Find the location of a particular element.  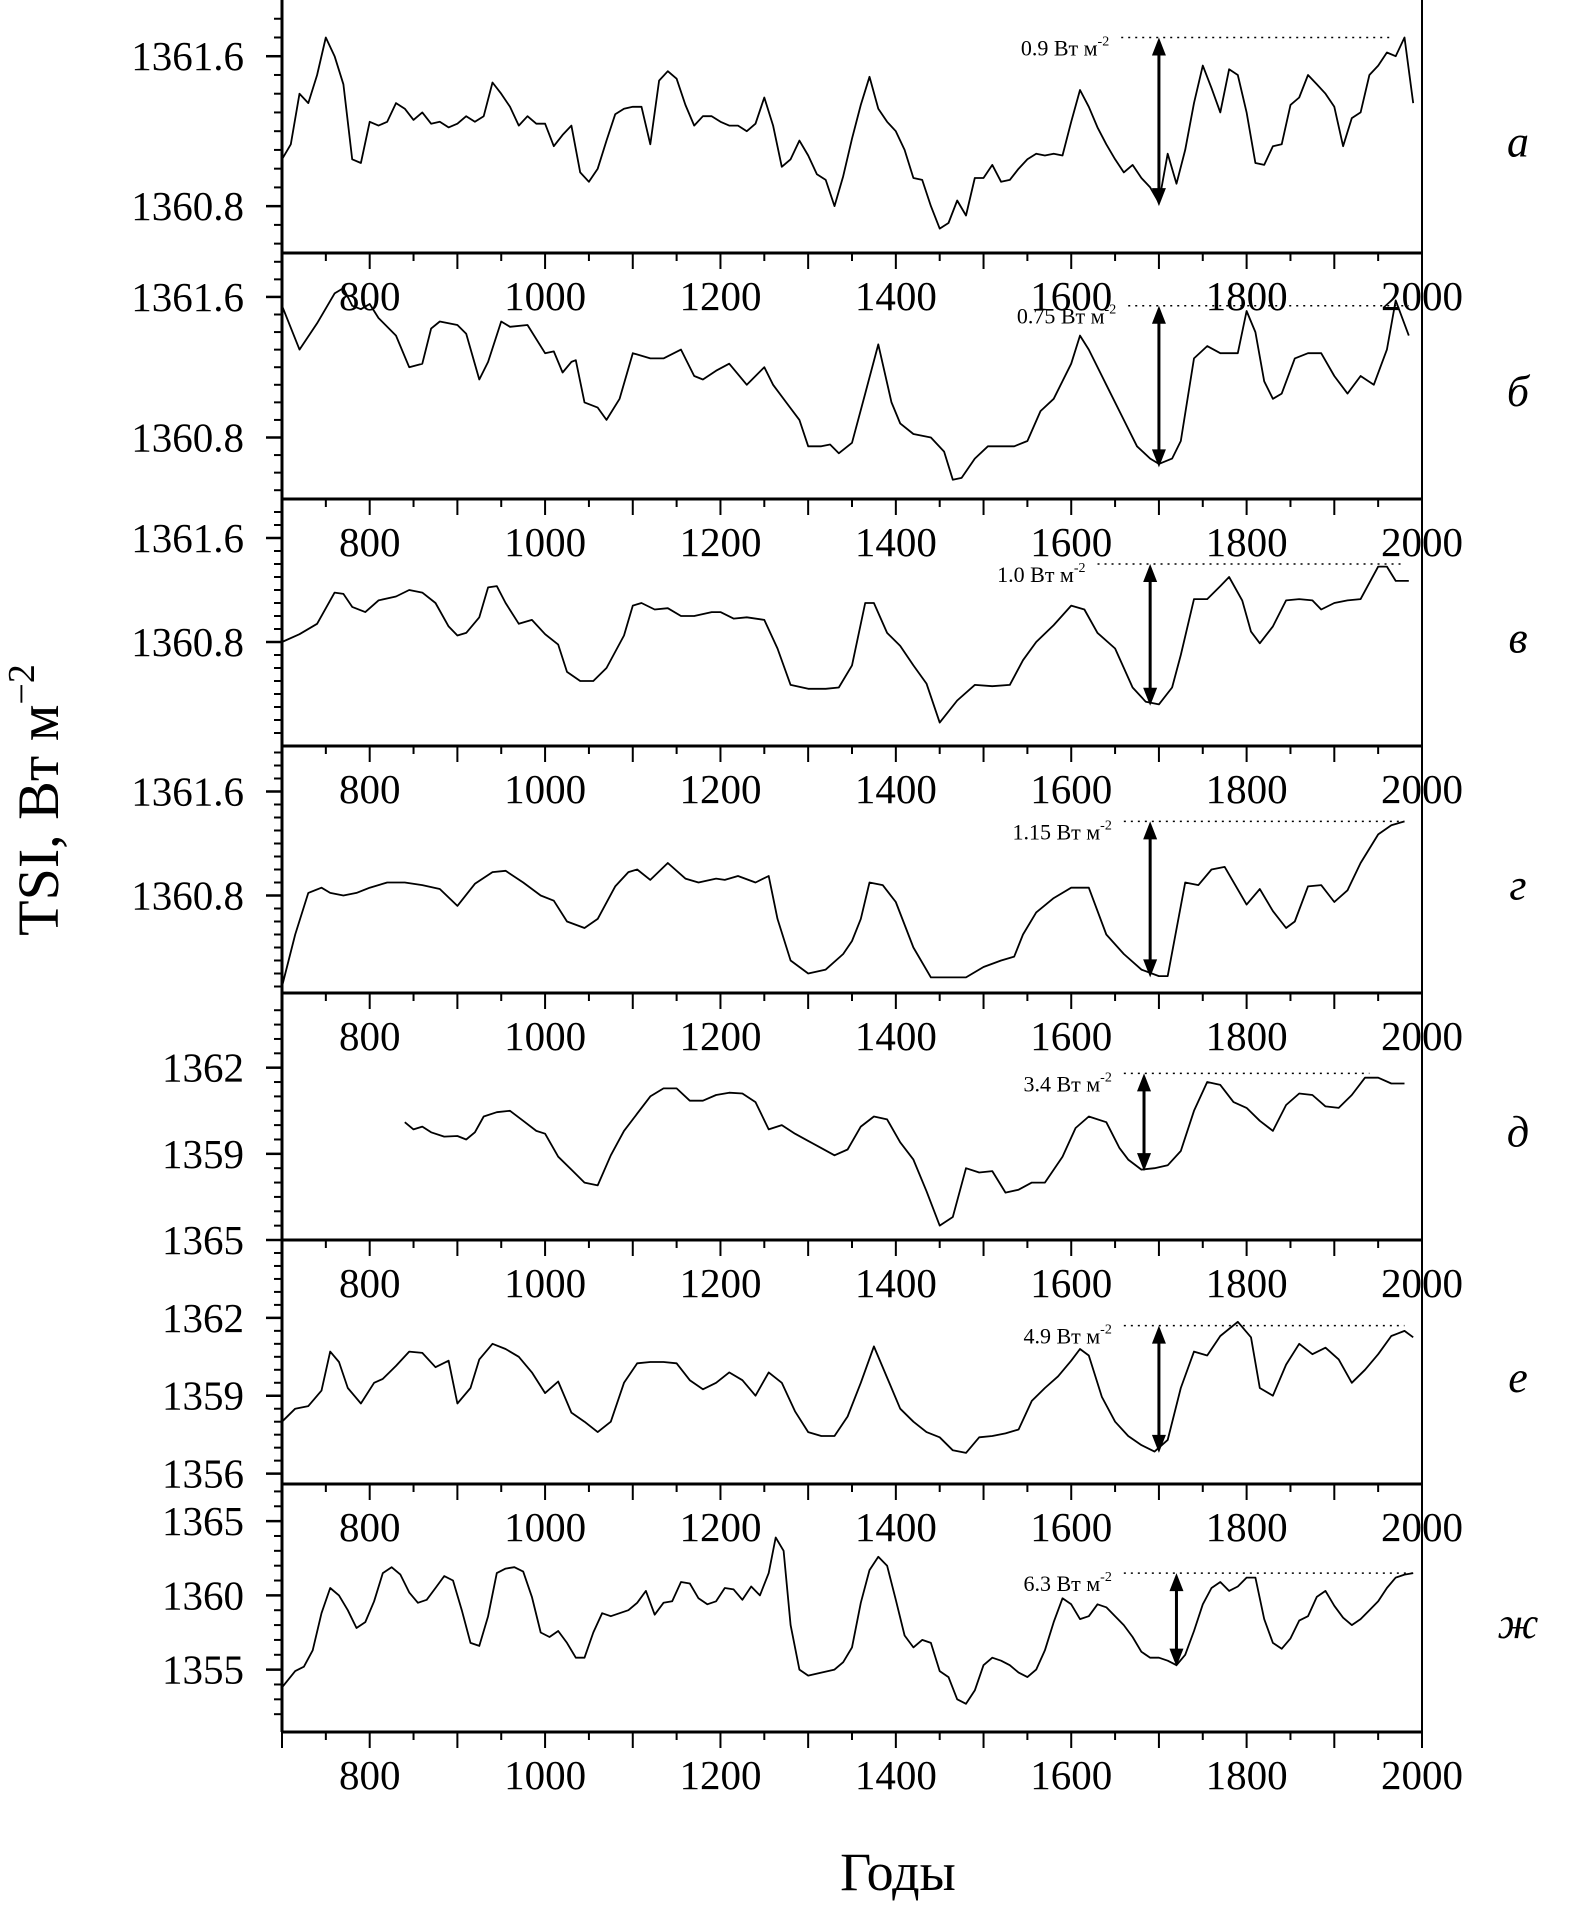

y-tick-label: 1355 is located at coordinates (203, 1670).